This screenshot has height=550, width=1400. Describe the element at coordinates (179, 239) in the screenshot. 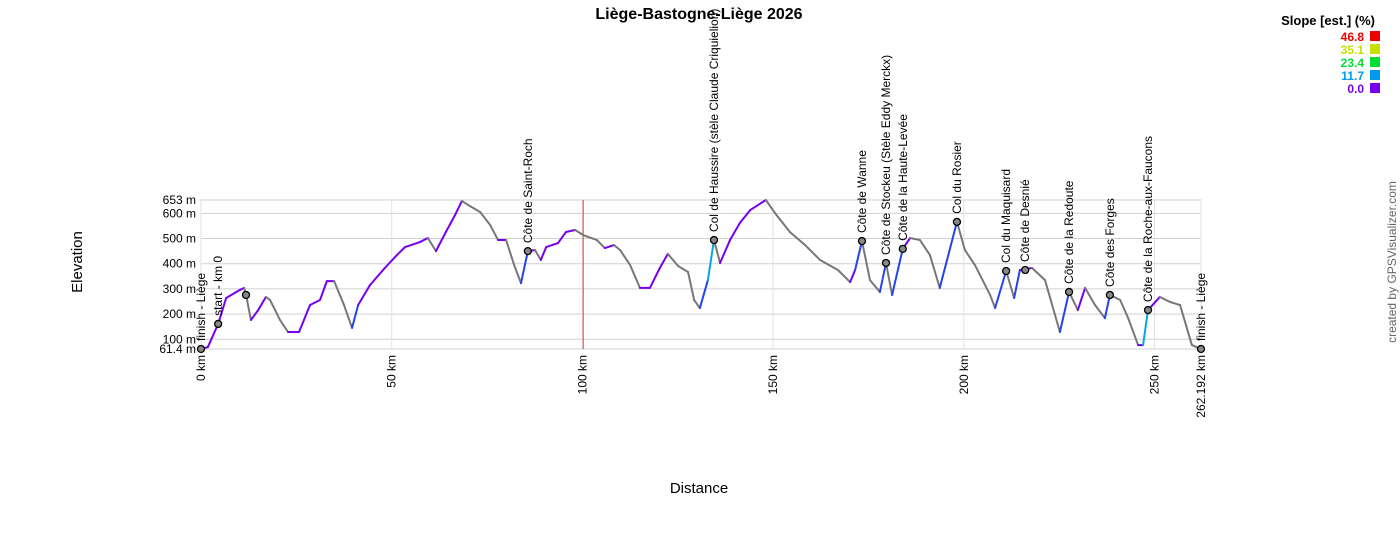

I see `y-tick-label: 500 m` at that location.